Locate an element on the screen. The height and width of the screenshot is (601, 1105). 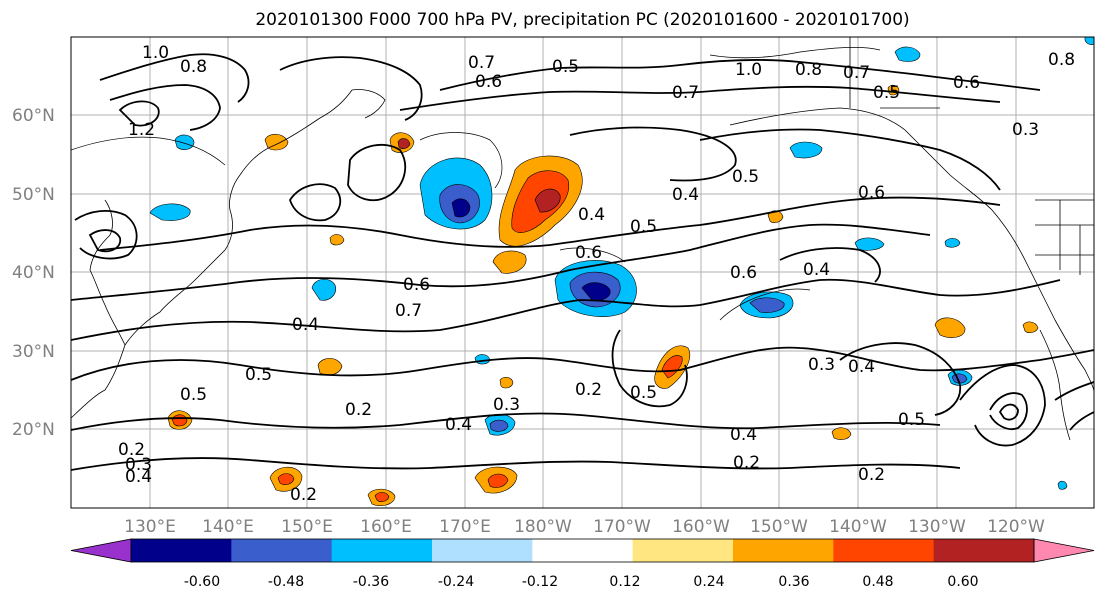
colorbar-tick-label: 0.24 is located at coordinates (708, 582).